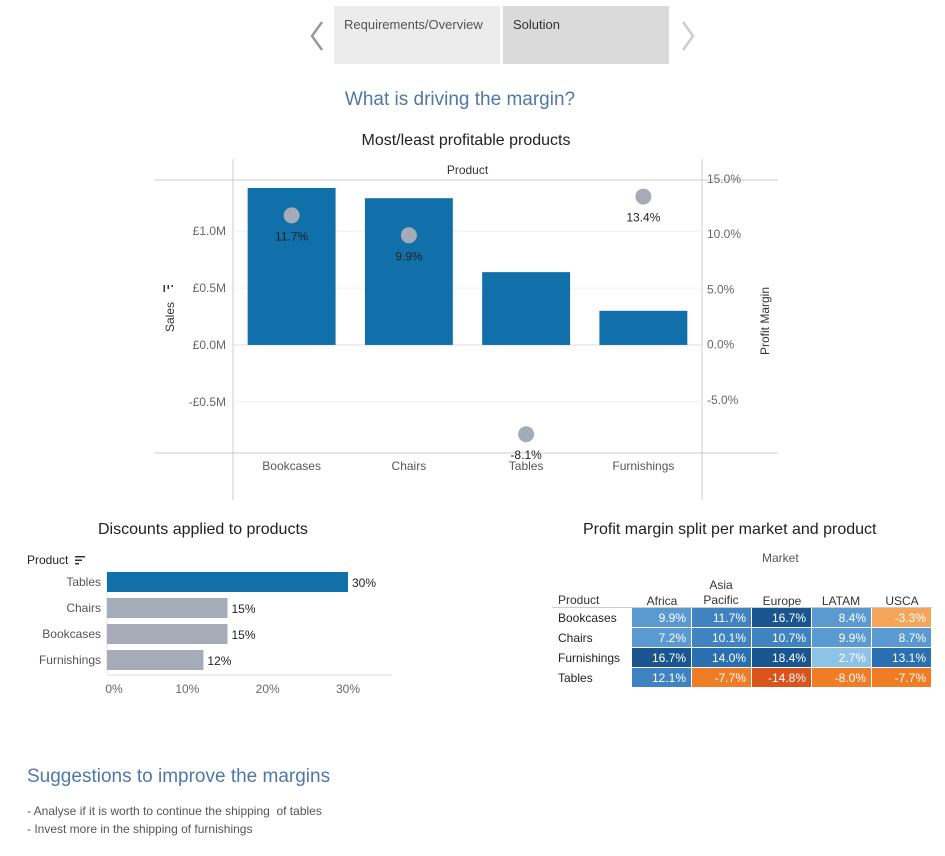  Describe the element at coordinates (853, 638) in the screenshot. I see `cell-label: 9.9%` at that location.